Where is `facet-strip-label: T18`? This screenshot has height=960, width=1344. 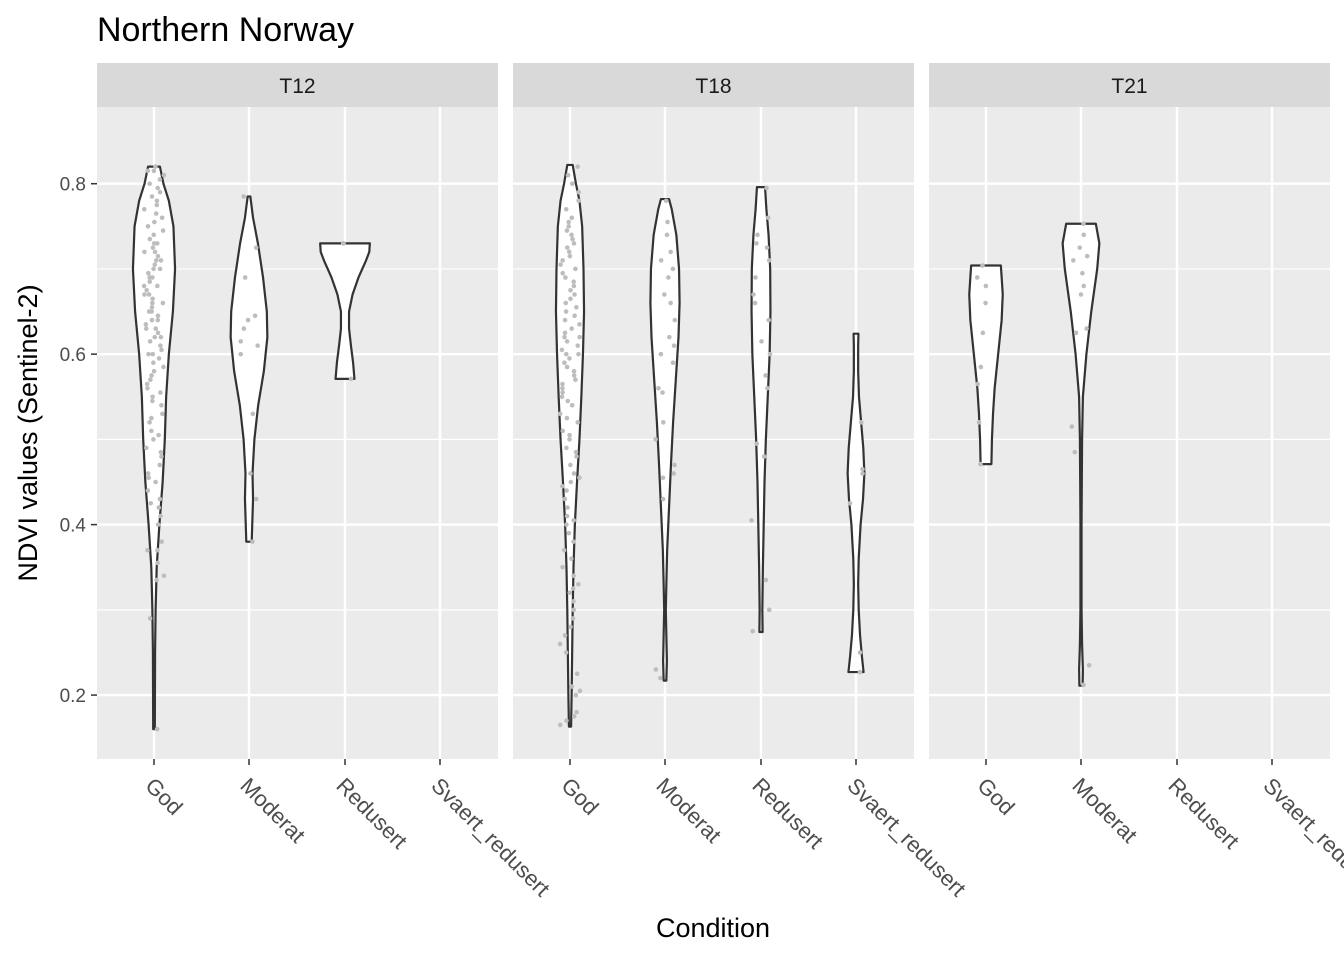 facet-strip-label: T18 is located at coordinates (713, 86).